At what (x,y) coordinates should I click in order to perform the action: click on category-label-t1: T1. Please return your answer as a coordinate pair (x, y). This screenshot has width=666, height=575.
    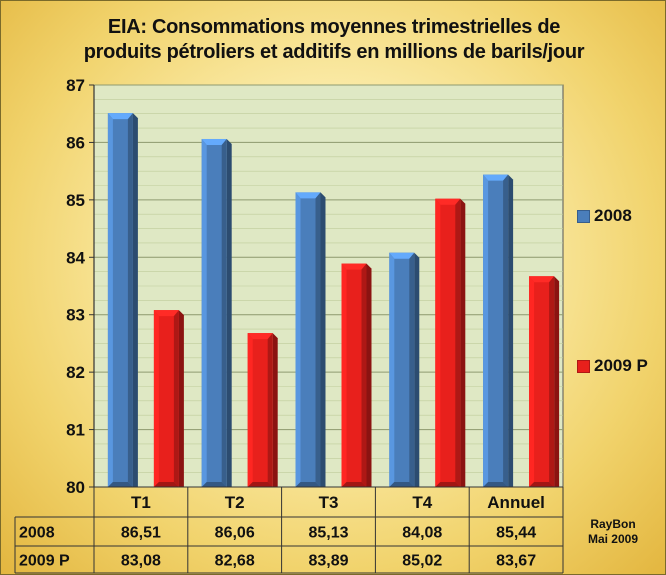
    Looking at the image, I should click on (141, 502).